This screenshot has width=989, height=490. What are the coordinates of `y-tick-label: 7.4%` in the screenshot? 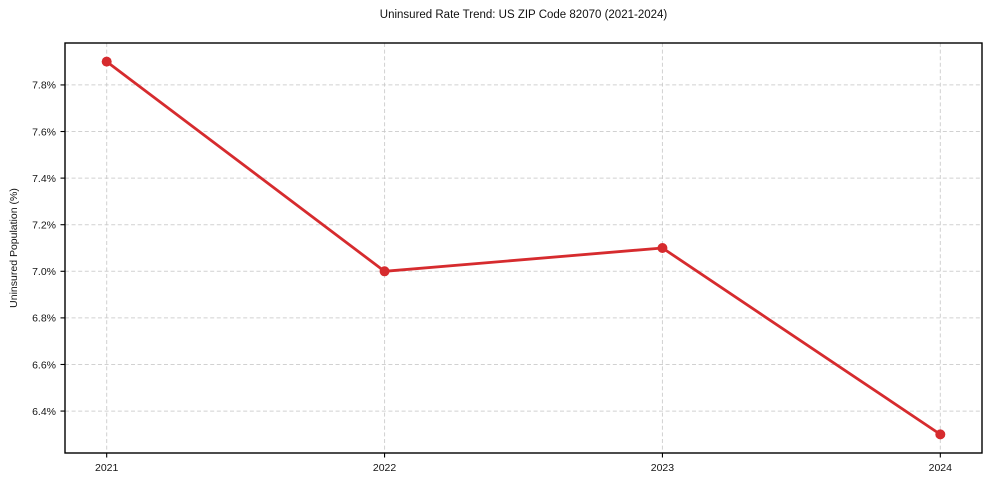 It's located at (44, 179).